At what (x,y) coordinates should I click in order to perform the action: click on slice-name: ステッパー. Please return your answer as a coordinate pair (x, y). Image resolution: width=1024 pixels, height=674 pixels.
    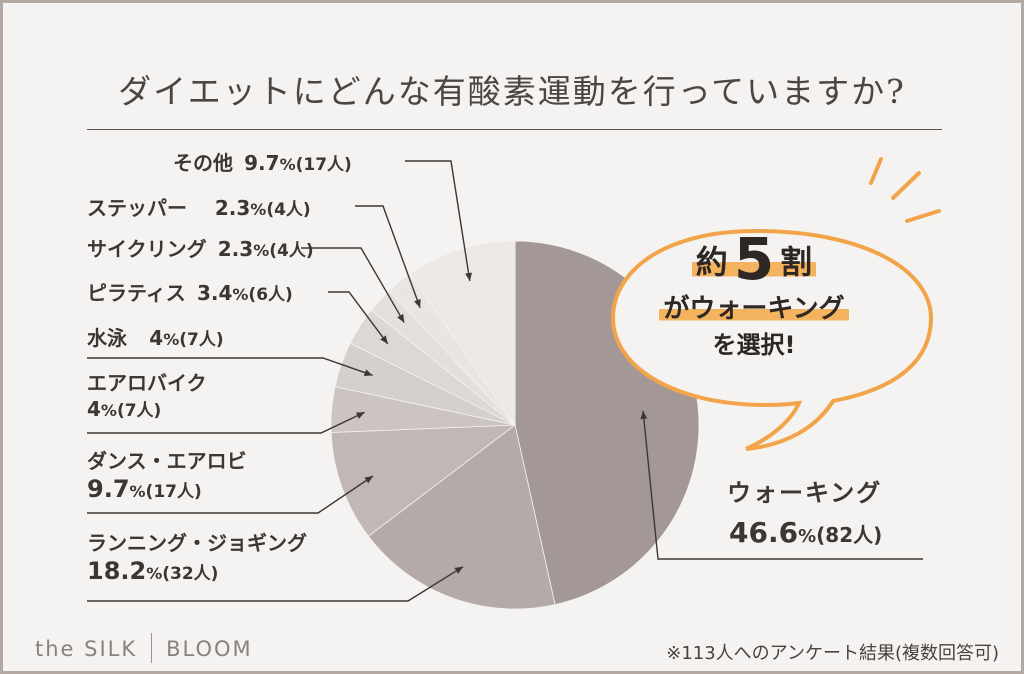
    Looking at the image, I should click on (137, 208).